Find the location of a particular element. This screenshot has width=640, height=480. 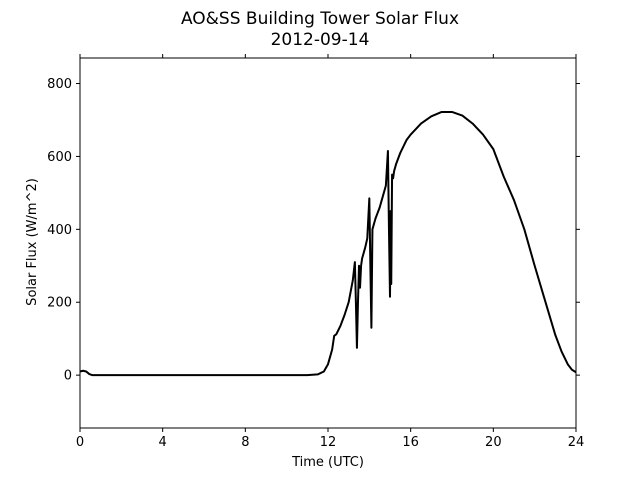

x-tick-label-12: 12 is located at coordinates (328, 442).